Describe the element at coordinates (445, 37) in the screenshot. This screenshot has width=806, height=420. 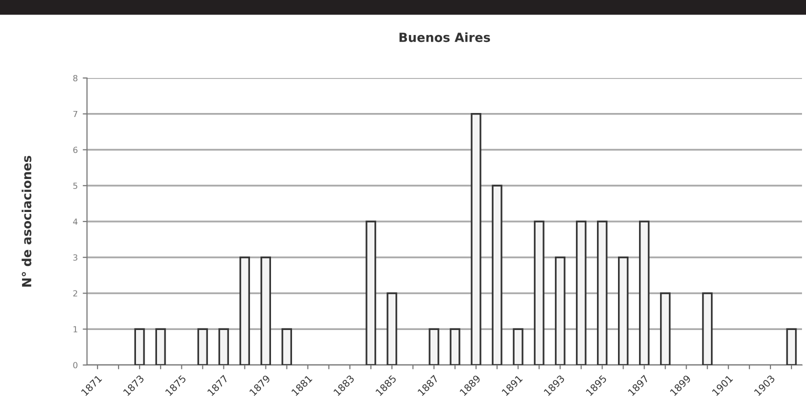
I see `chart-title: Buenos Aires` at that location.